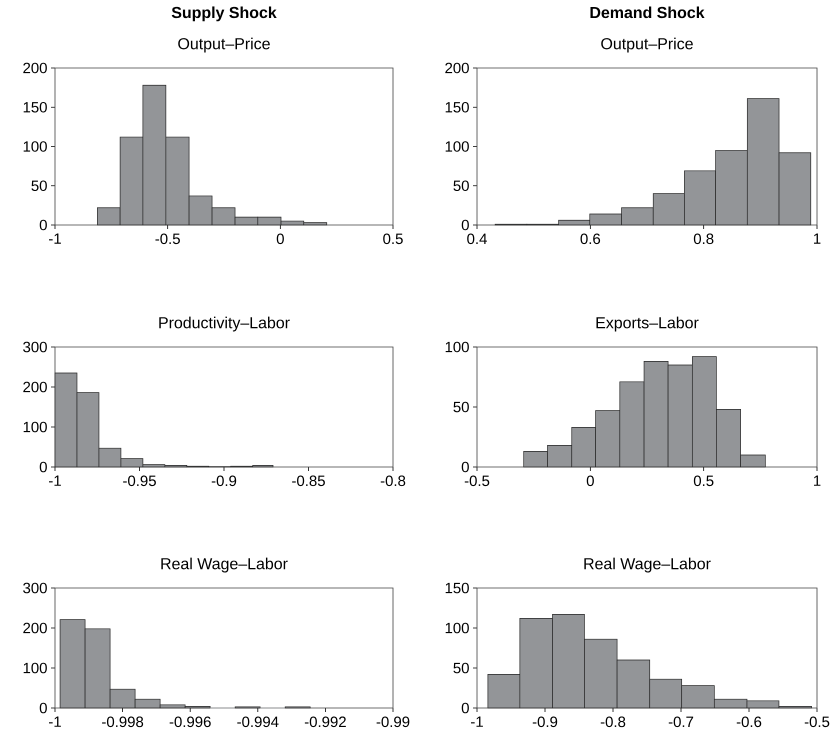 Image resolution: width=837 pixels, height=740 pixels. Describe the element at coordinates (749, 722) in the screenshot. I see `x-tick-label: -0.6` at that location.